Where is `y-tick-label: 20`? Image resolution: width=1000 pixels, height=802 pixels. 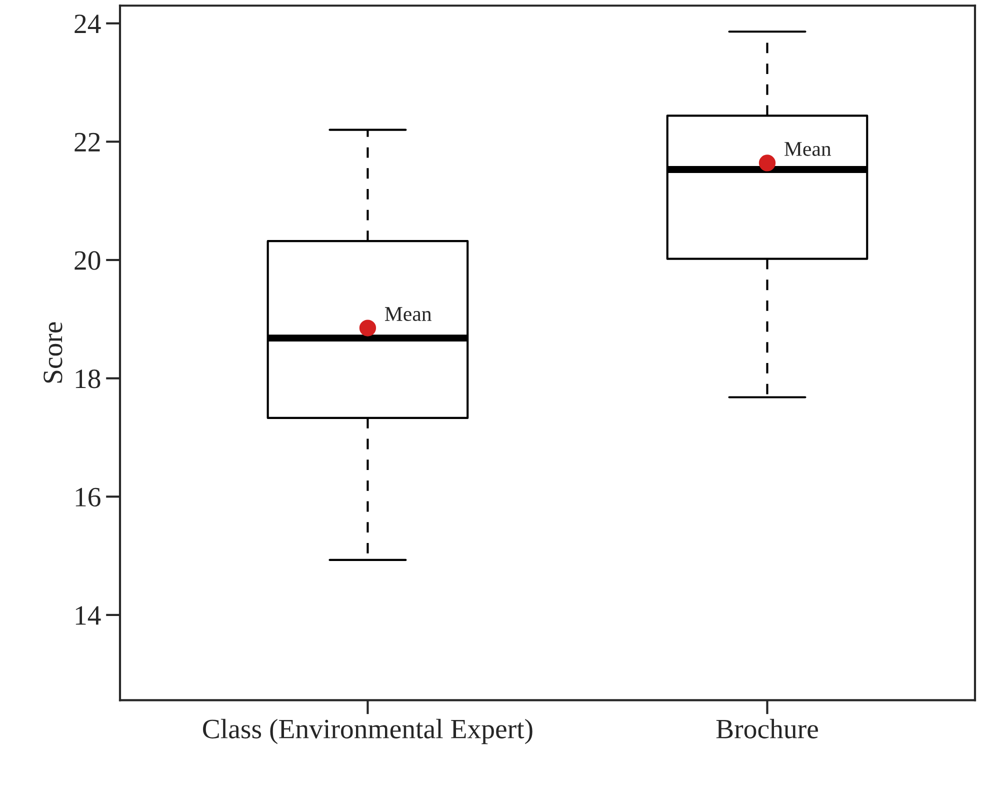
y-tick-label: 20 is located at coordinates (87, 260).